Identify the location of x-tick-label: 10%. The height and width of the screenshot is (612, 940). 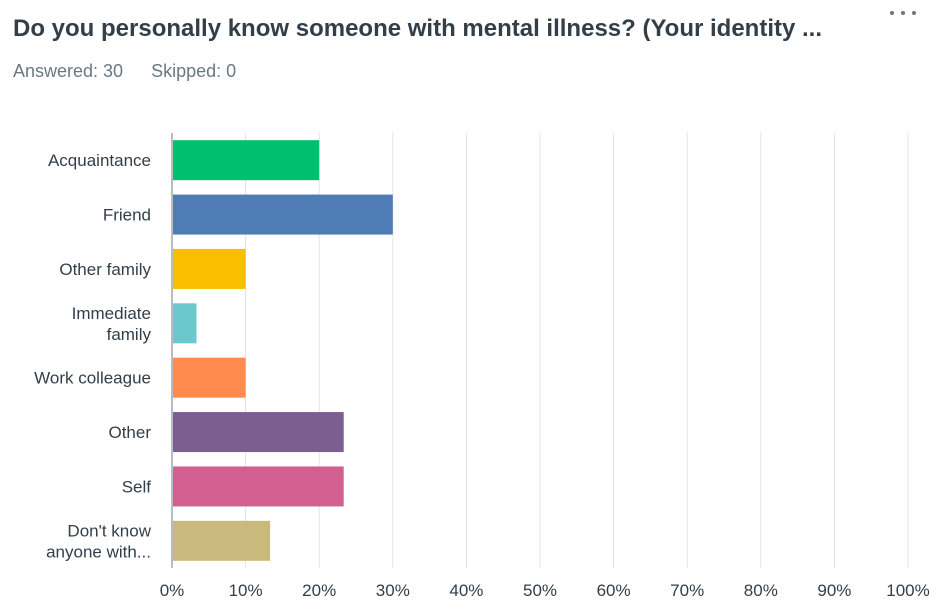
(246, 590).